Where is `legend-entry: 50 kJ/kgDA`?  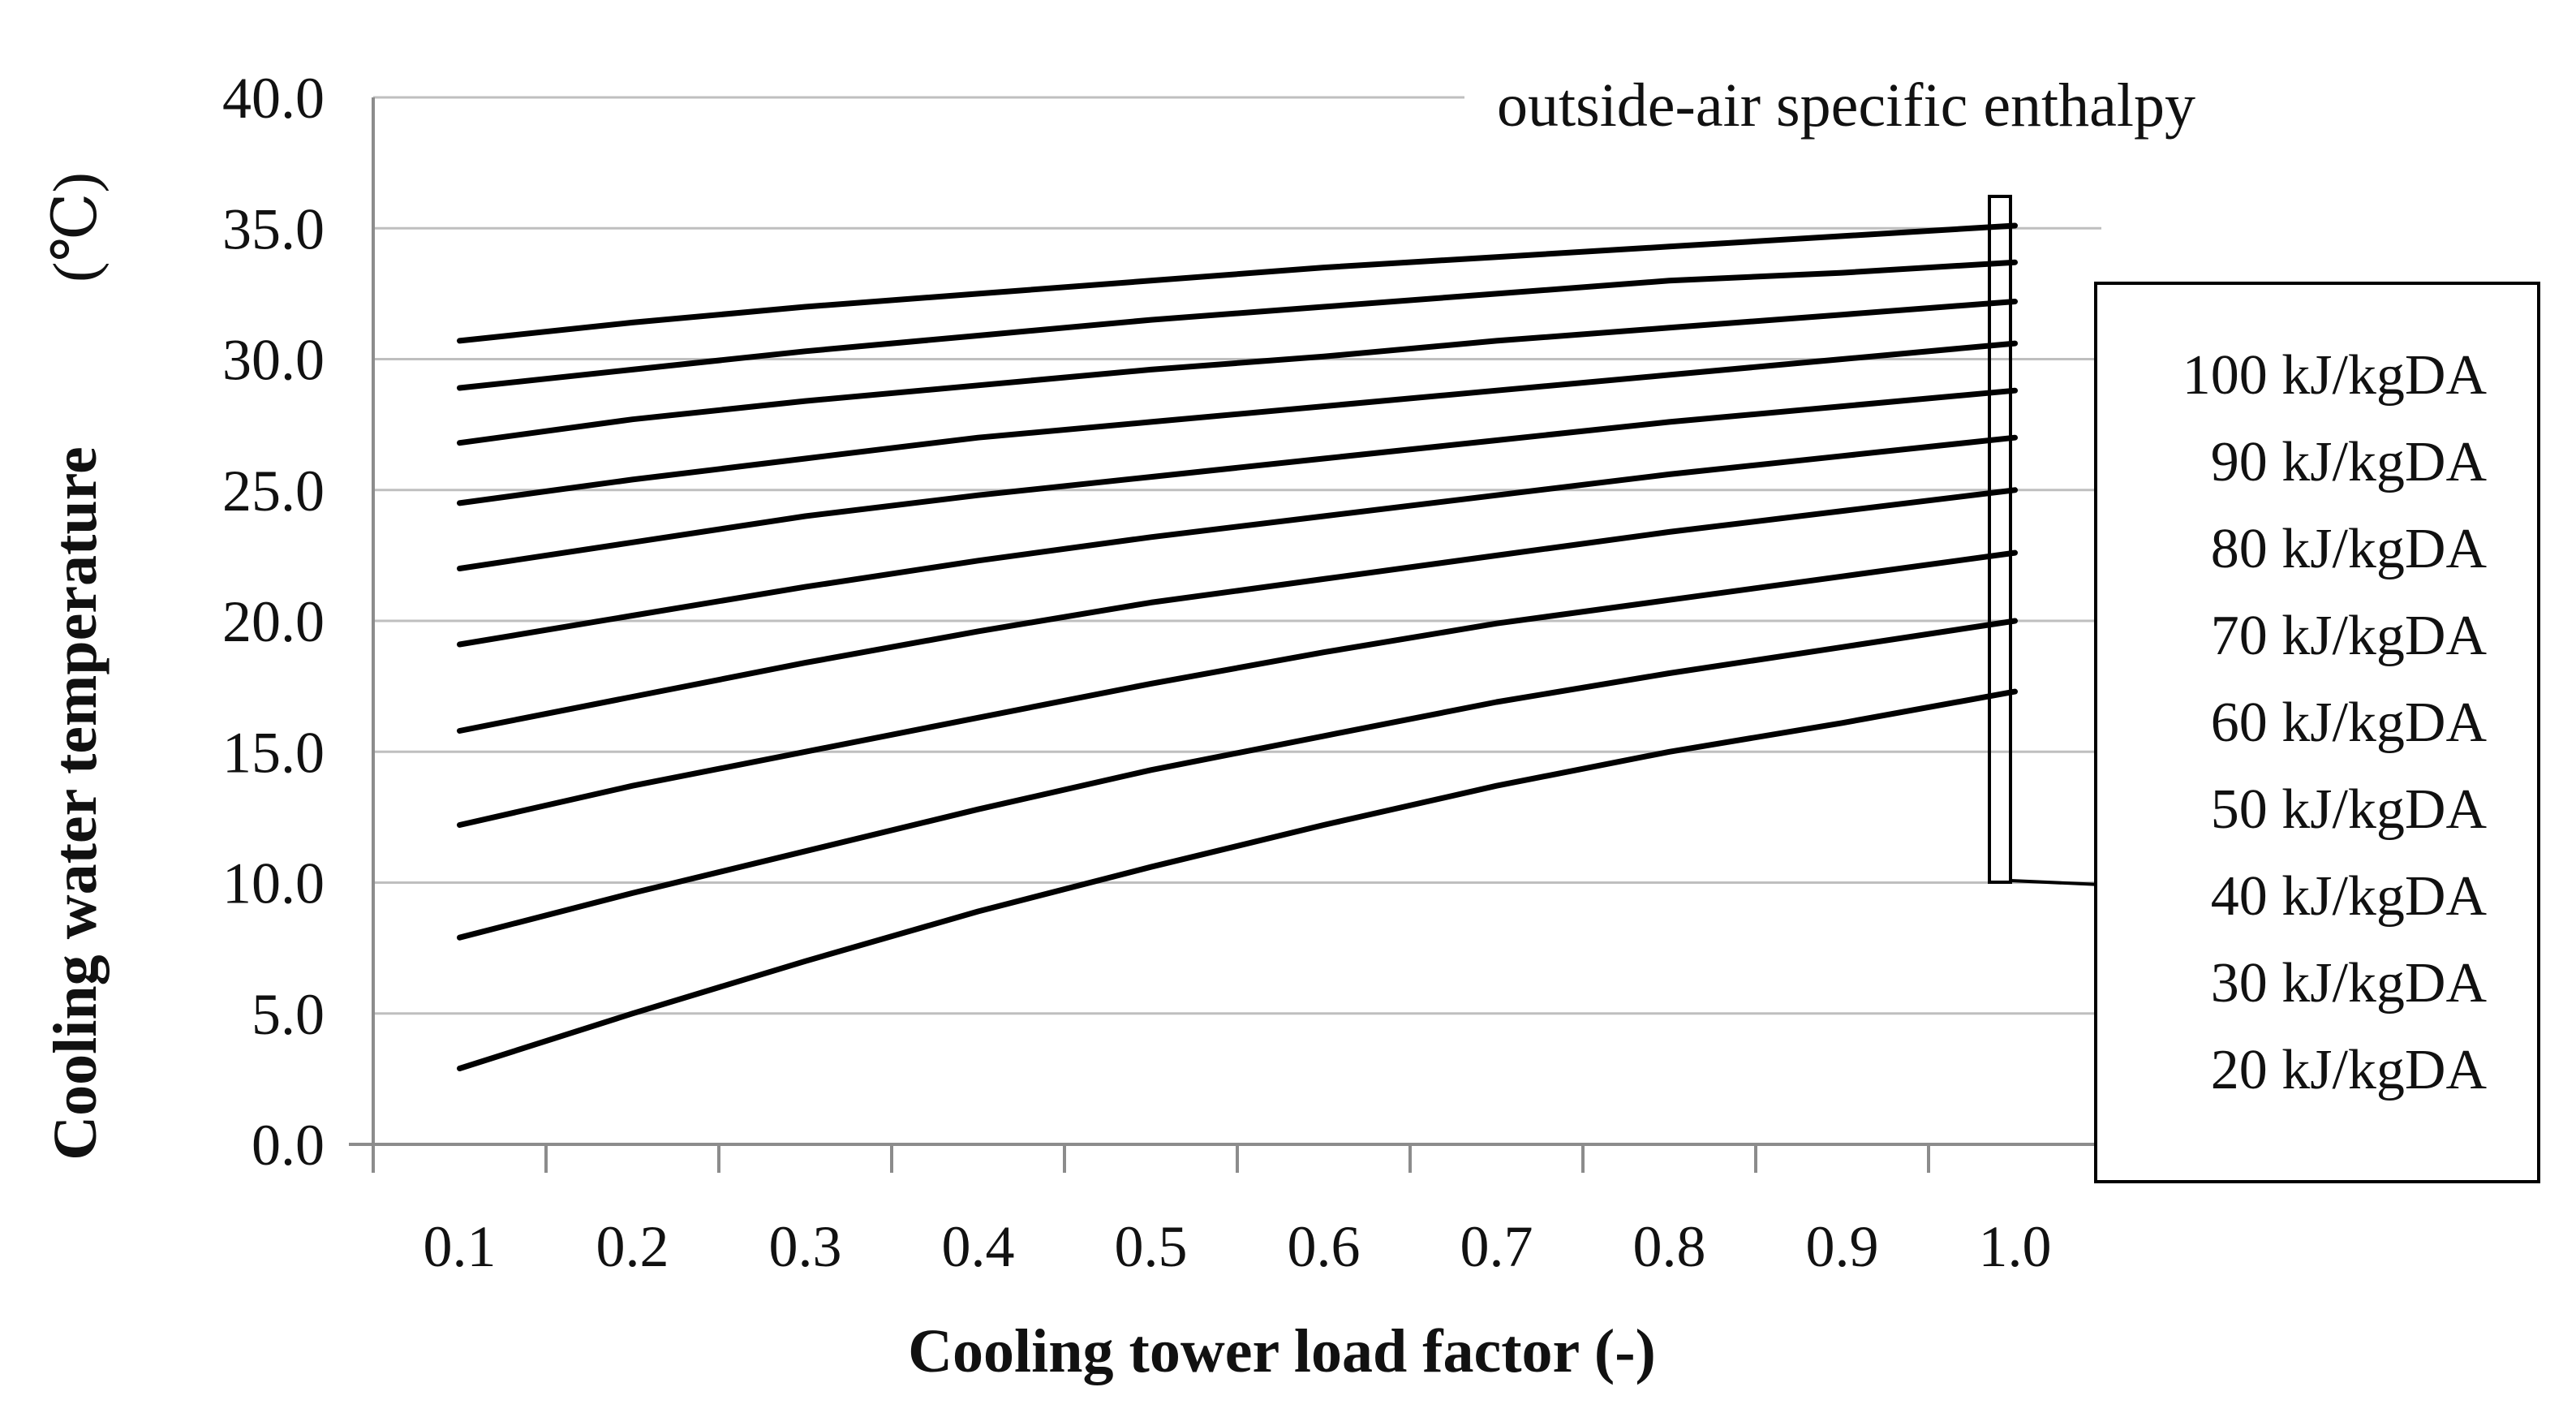
legend-entry: 50 kJ/kgDA is located at coordinates (2349, 810).